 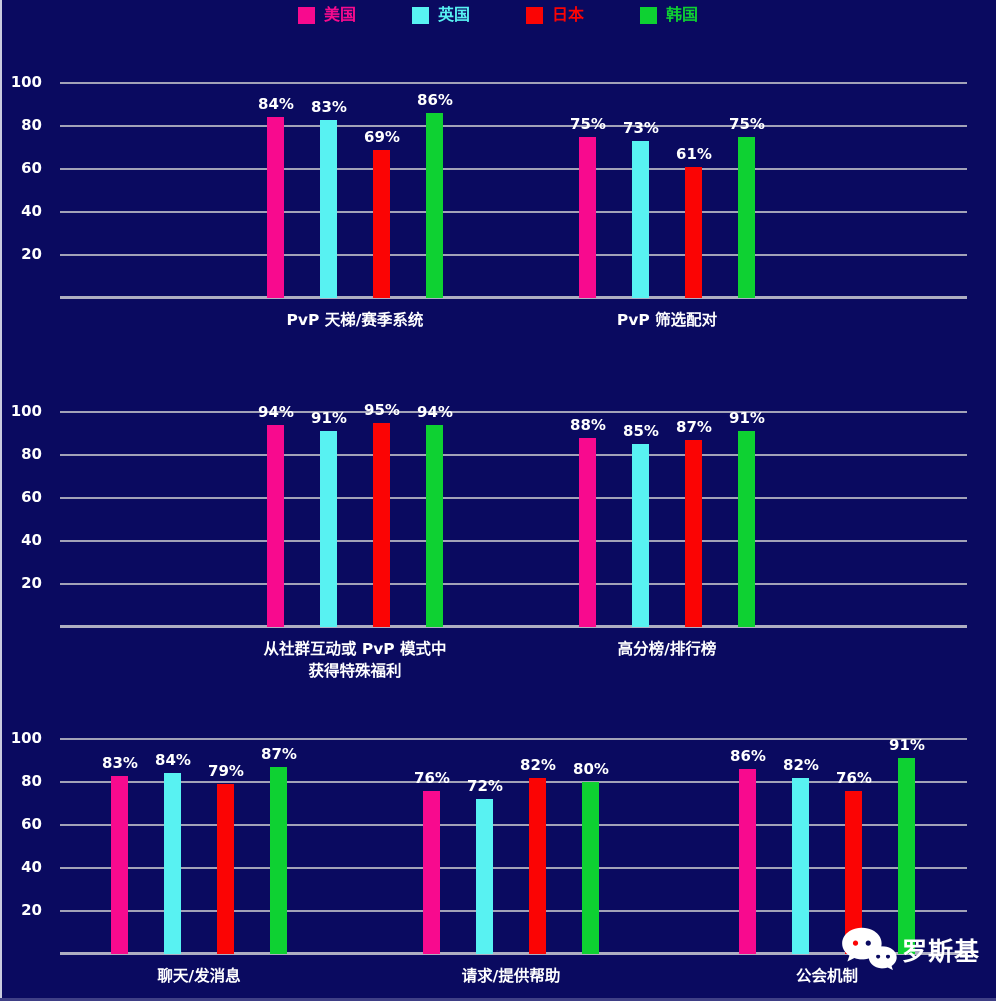 What do you see at coordinates (355, 320) in the screenshot?
I see `category-label: PvP 天梯/赛季系统` at bounding box center [355, 320].